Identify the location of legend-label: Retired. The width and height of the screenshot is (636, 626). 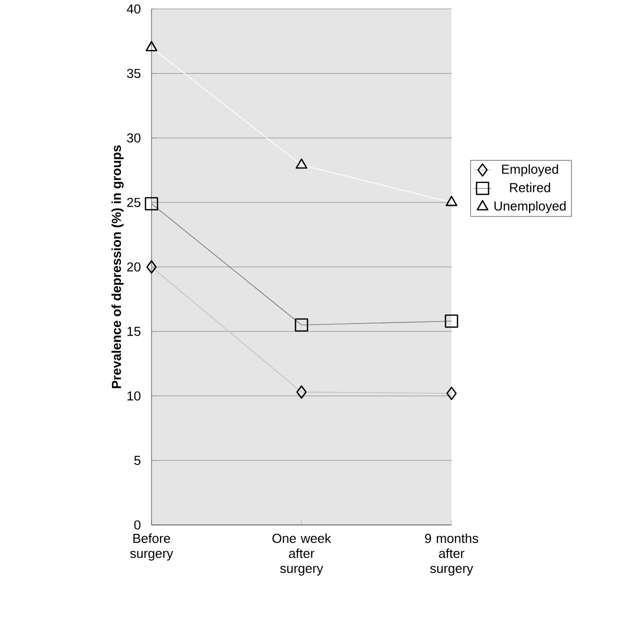
(530, 187).